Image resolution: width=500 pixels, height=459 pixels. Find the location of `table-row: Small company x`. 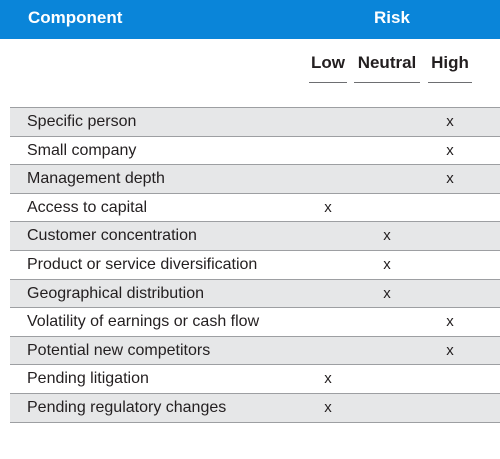

table-row: Small company x is located at coordinates (255, 150).